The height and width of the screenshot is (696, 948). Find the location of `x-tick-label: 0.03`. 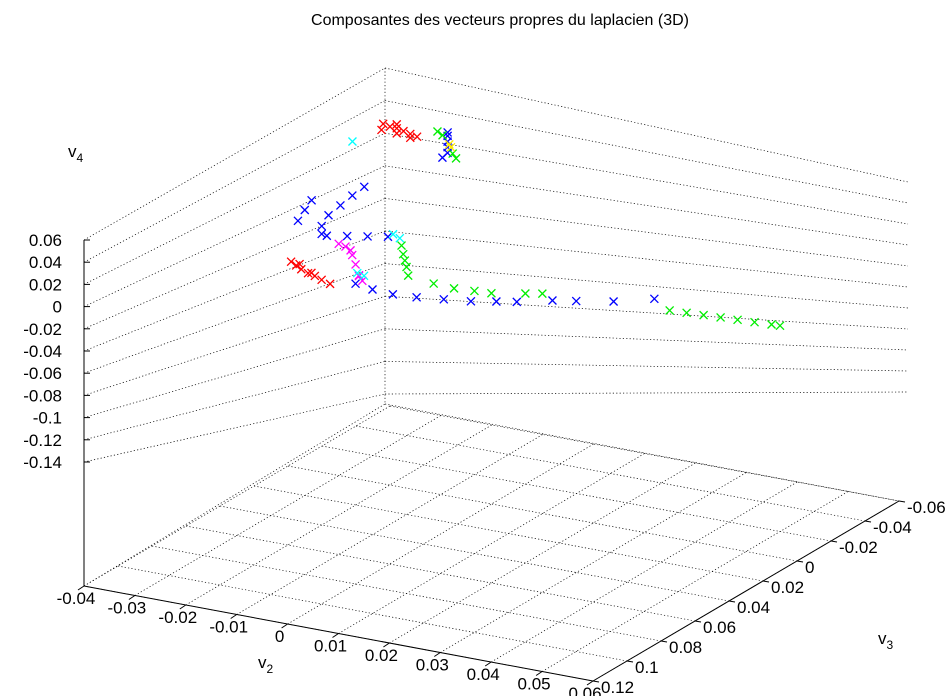

x-tick-label: 0.03 is located at coordinates (432, 665).